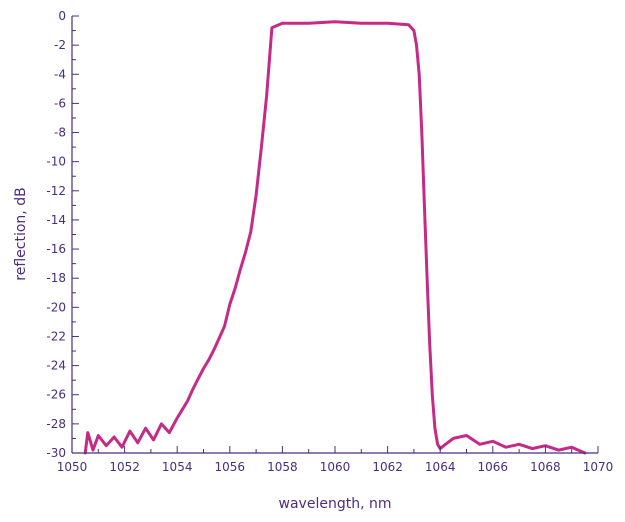  What do you see at coordinates (335, 467) in the screenshot?
I see `x-tick-label: 1060` at bounding box center [335, 467].